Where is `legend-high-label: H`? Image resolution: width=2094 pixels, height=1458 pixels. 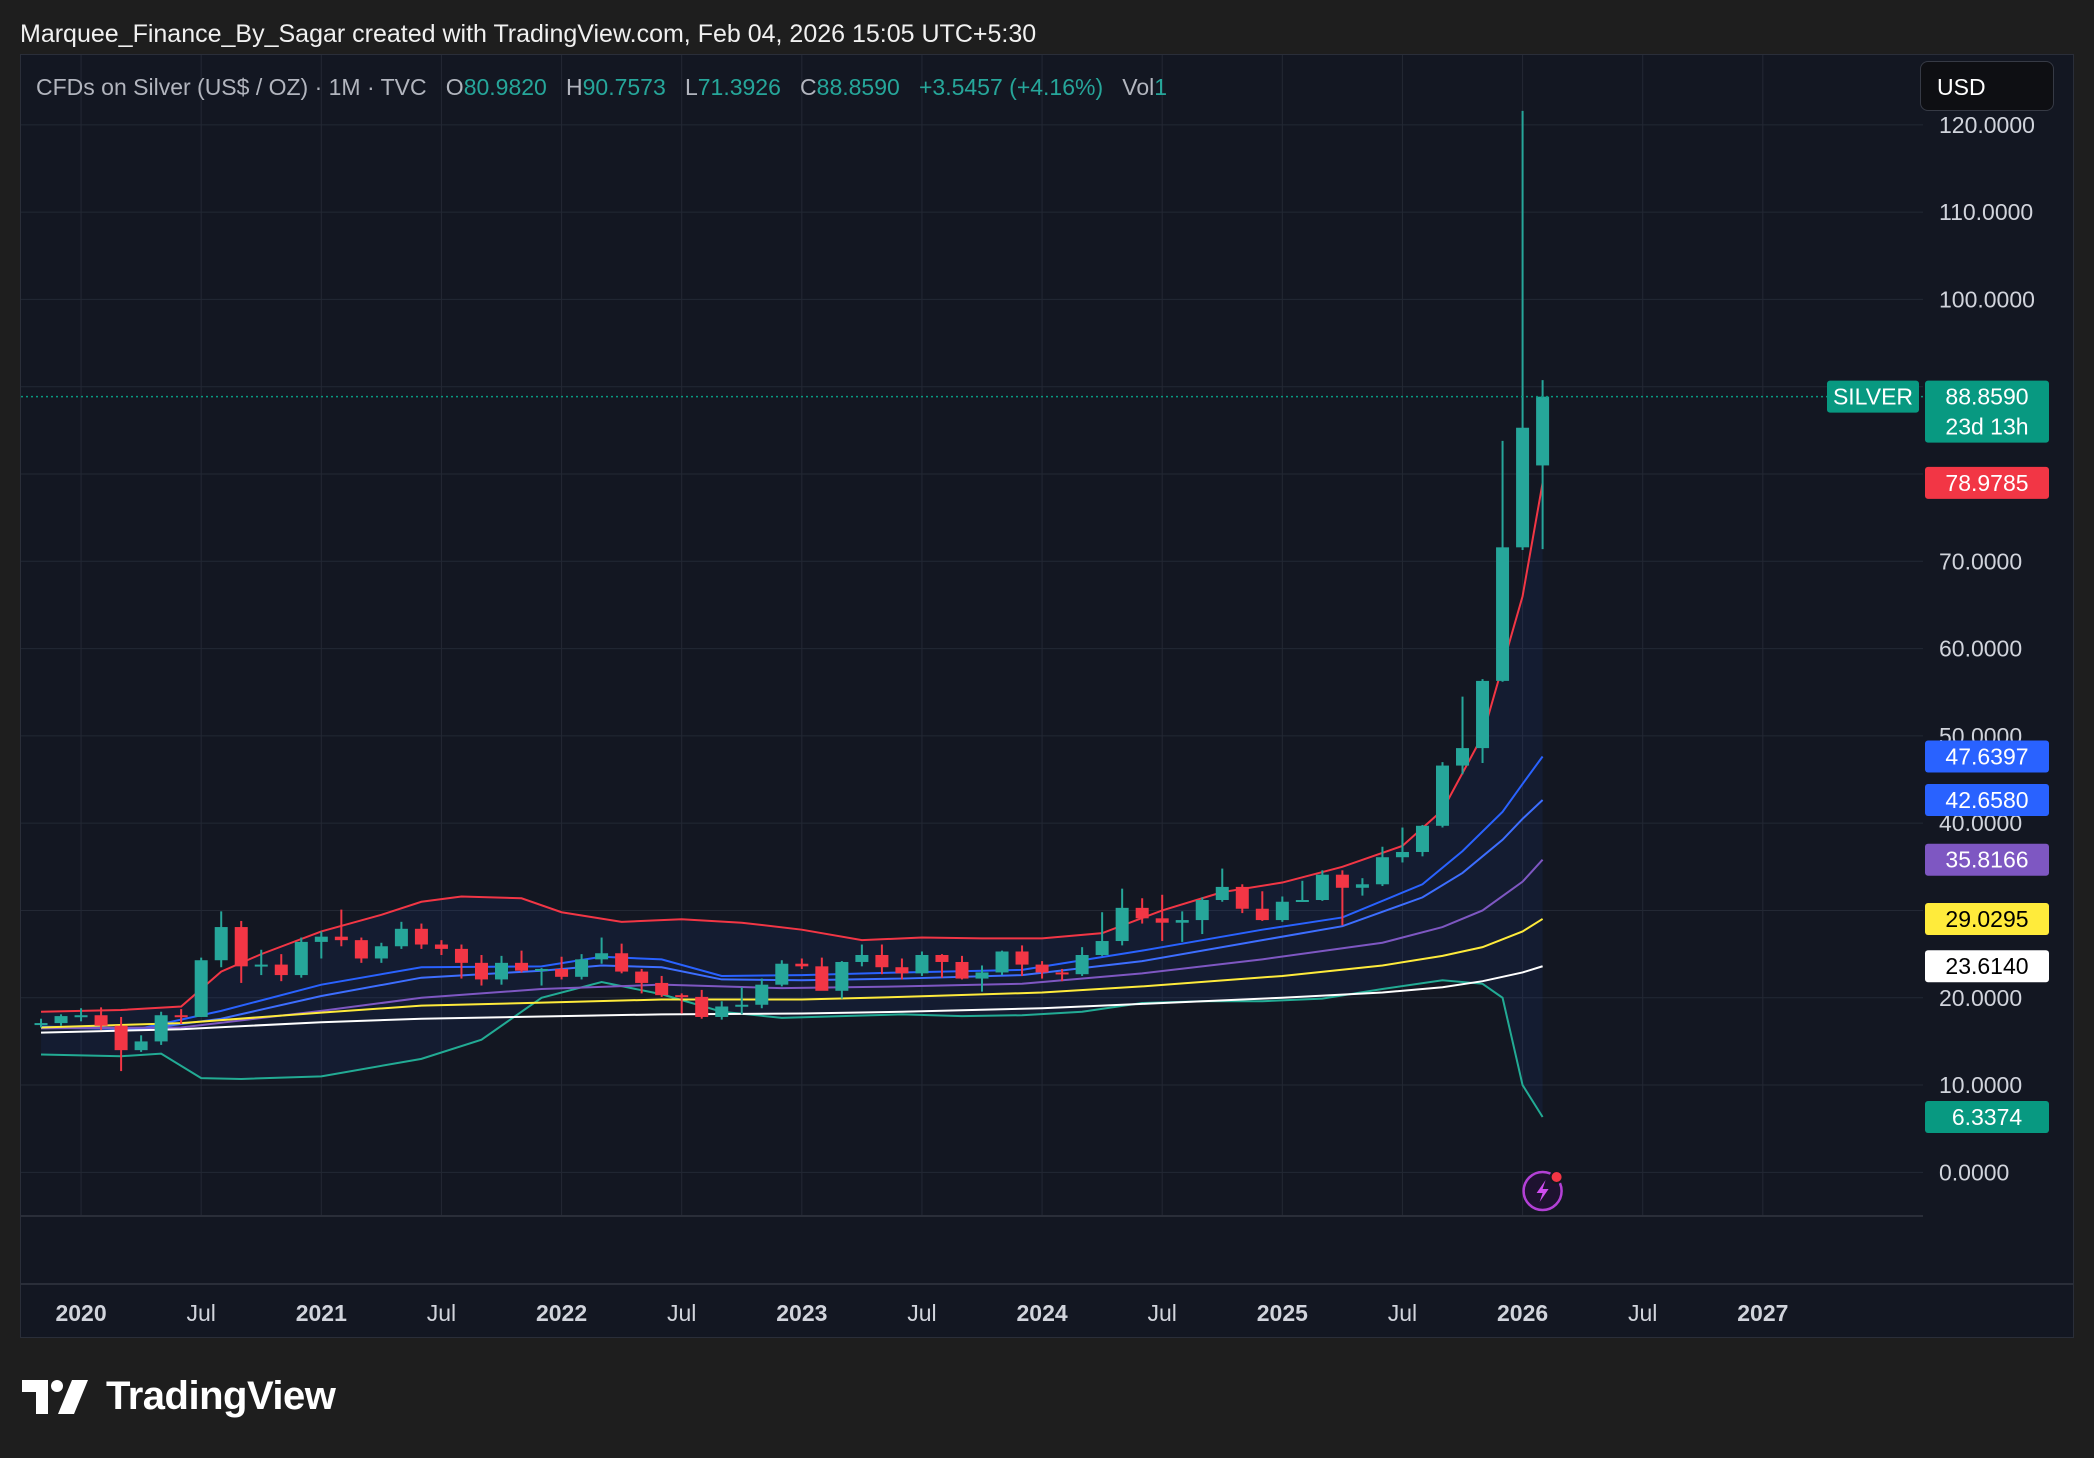 legend-high-label: H is located at coordinates (574, 87).